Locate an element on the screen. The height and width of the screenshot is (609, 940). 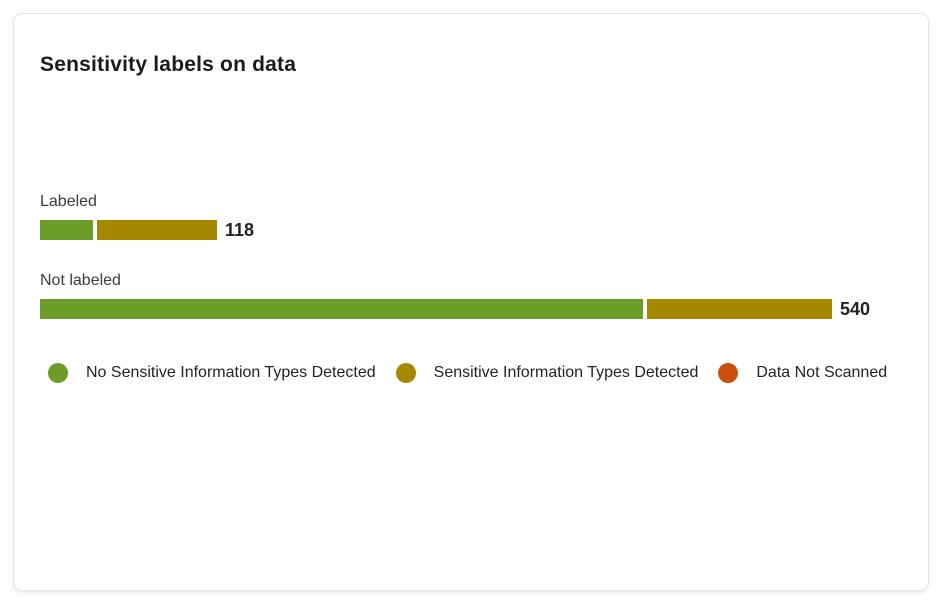
legend-item-label: Data Not Scanned is located at coordinates (822, 372).